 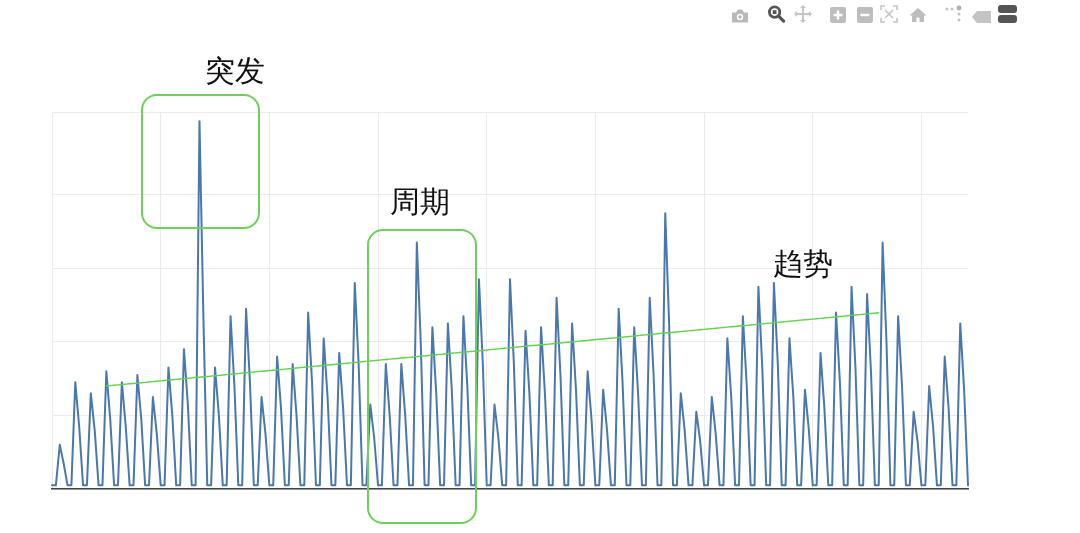 I want to click on text: 突发, so click(x=235, y=70).